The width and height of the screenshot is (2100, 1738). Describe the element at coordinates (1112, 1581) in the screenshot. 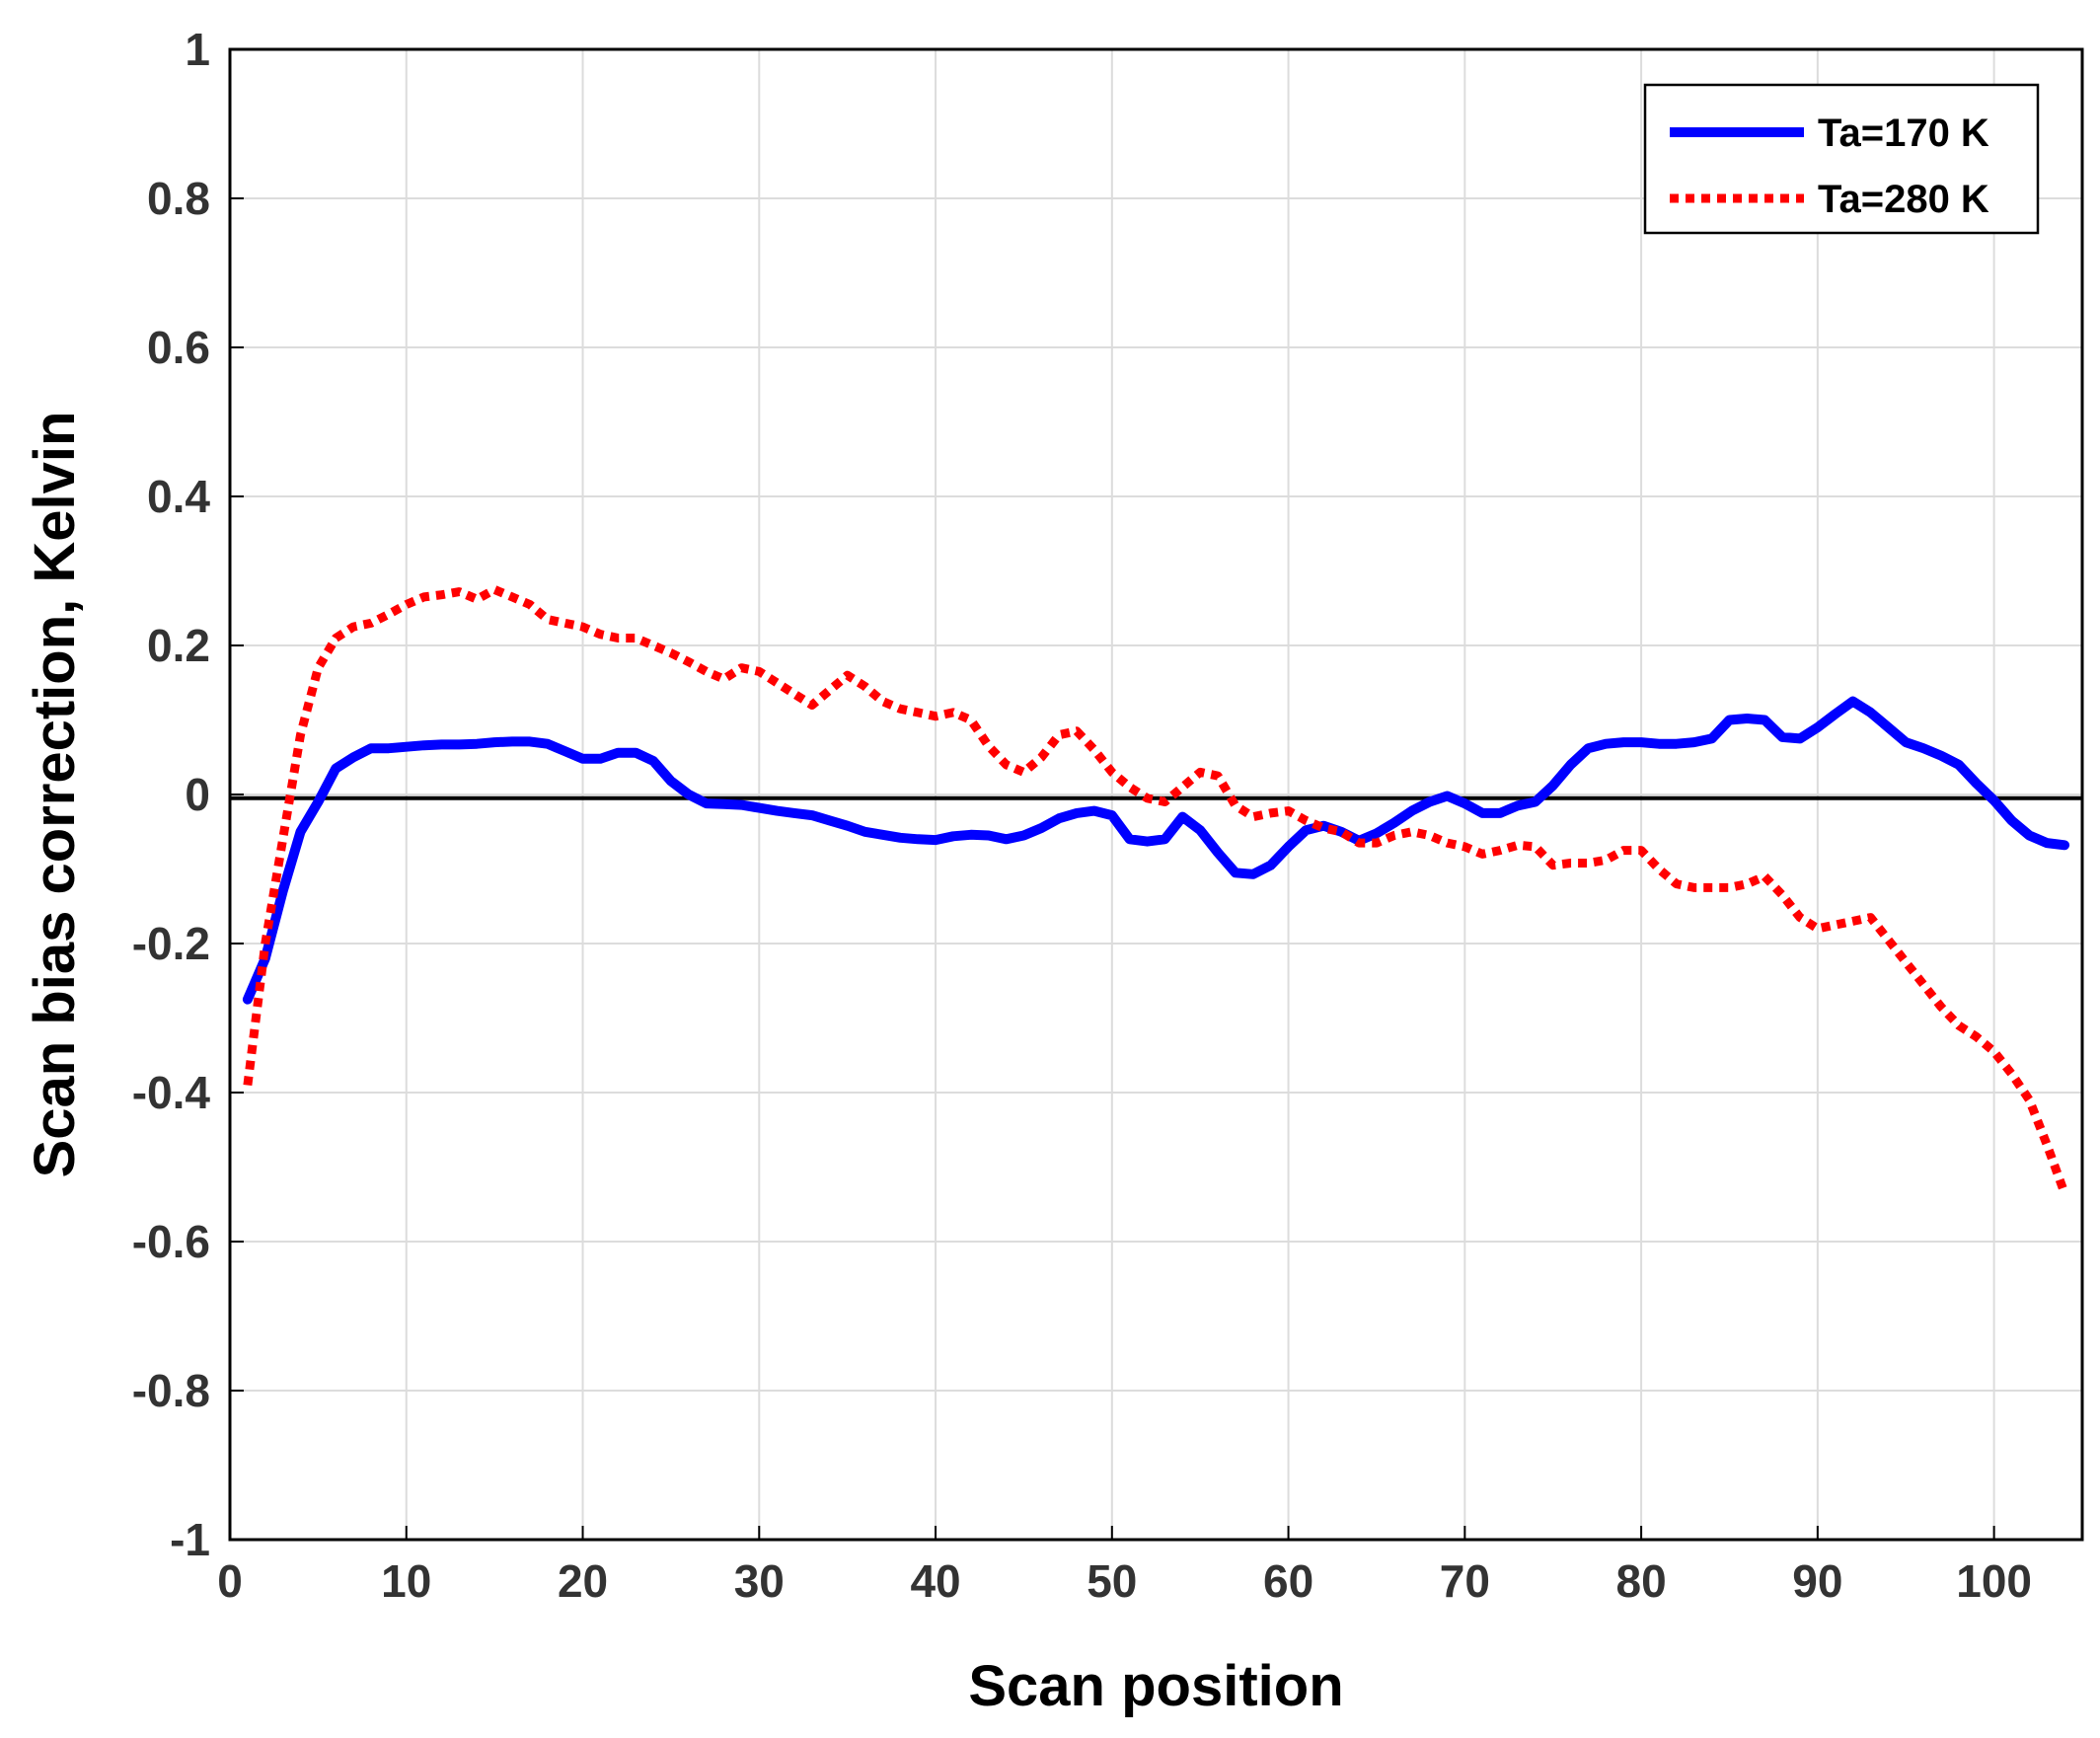

I see `x-tick-label: 50` at that location.